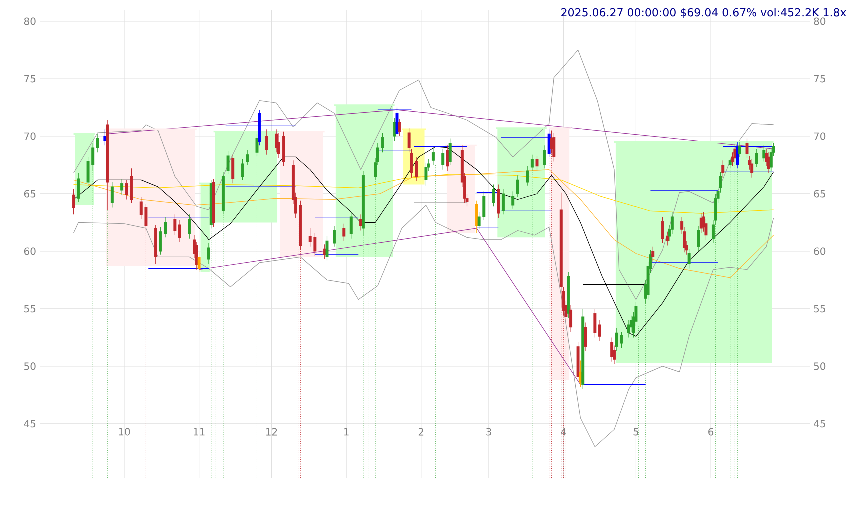 The image size is (850, 505). I want to click on y2-tick-label: 45, so click(820, 424).